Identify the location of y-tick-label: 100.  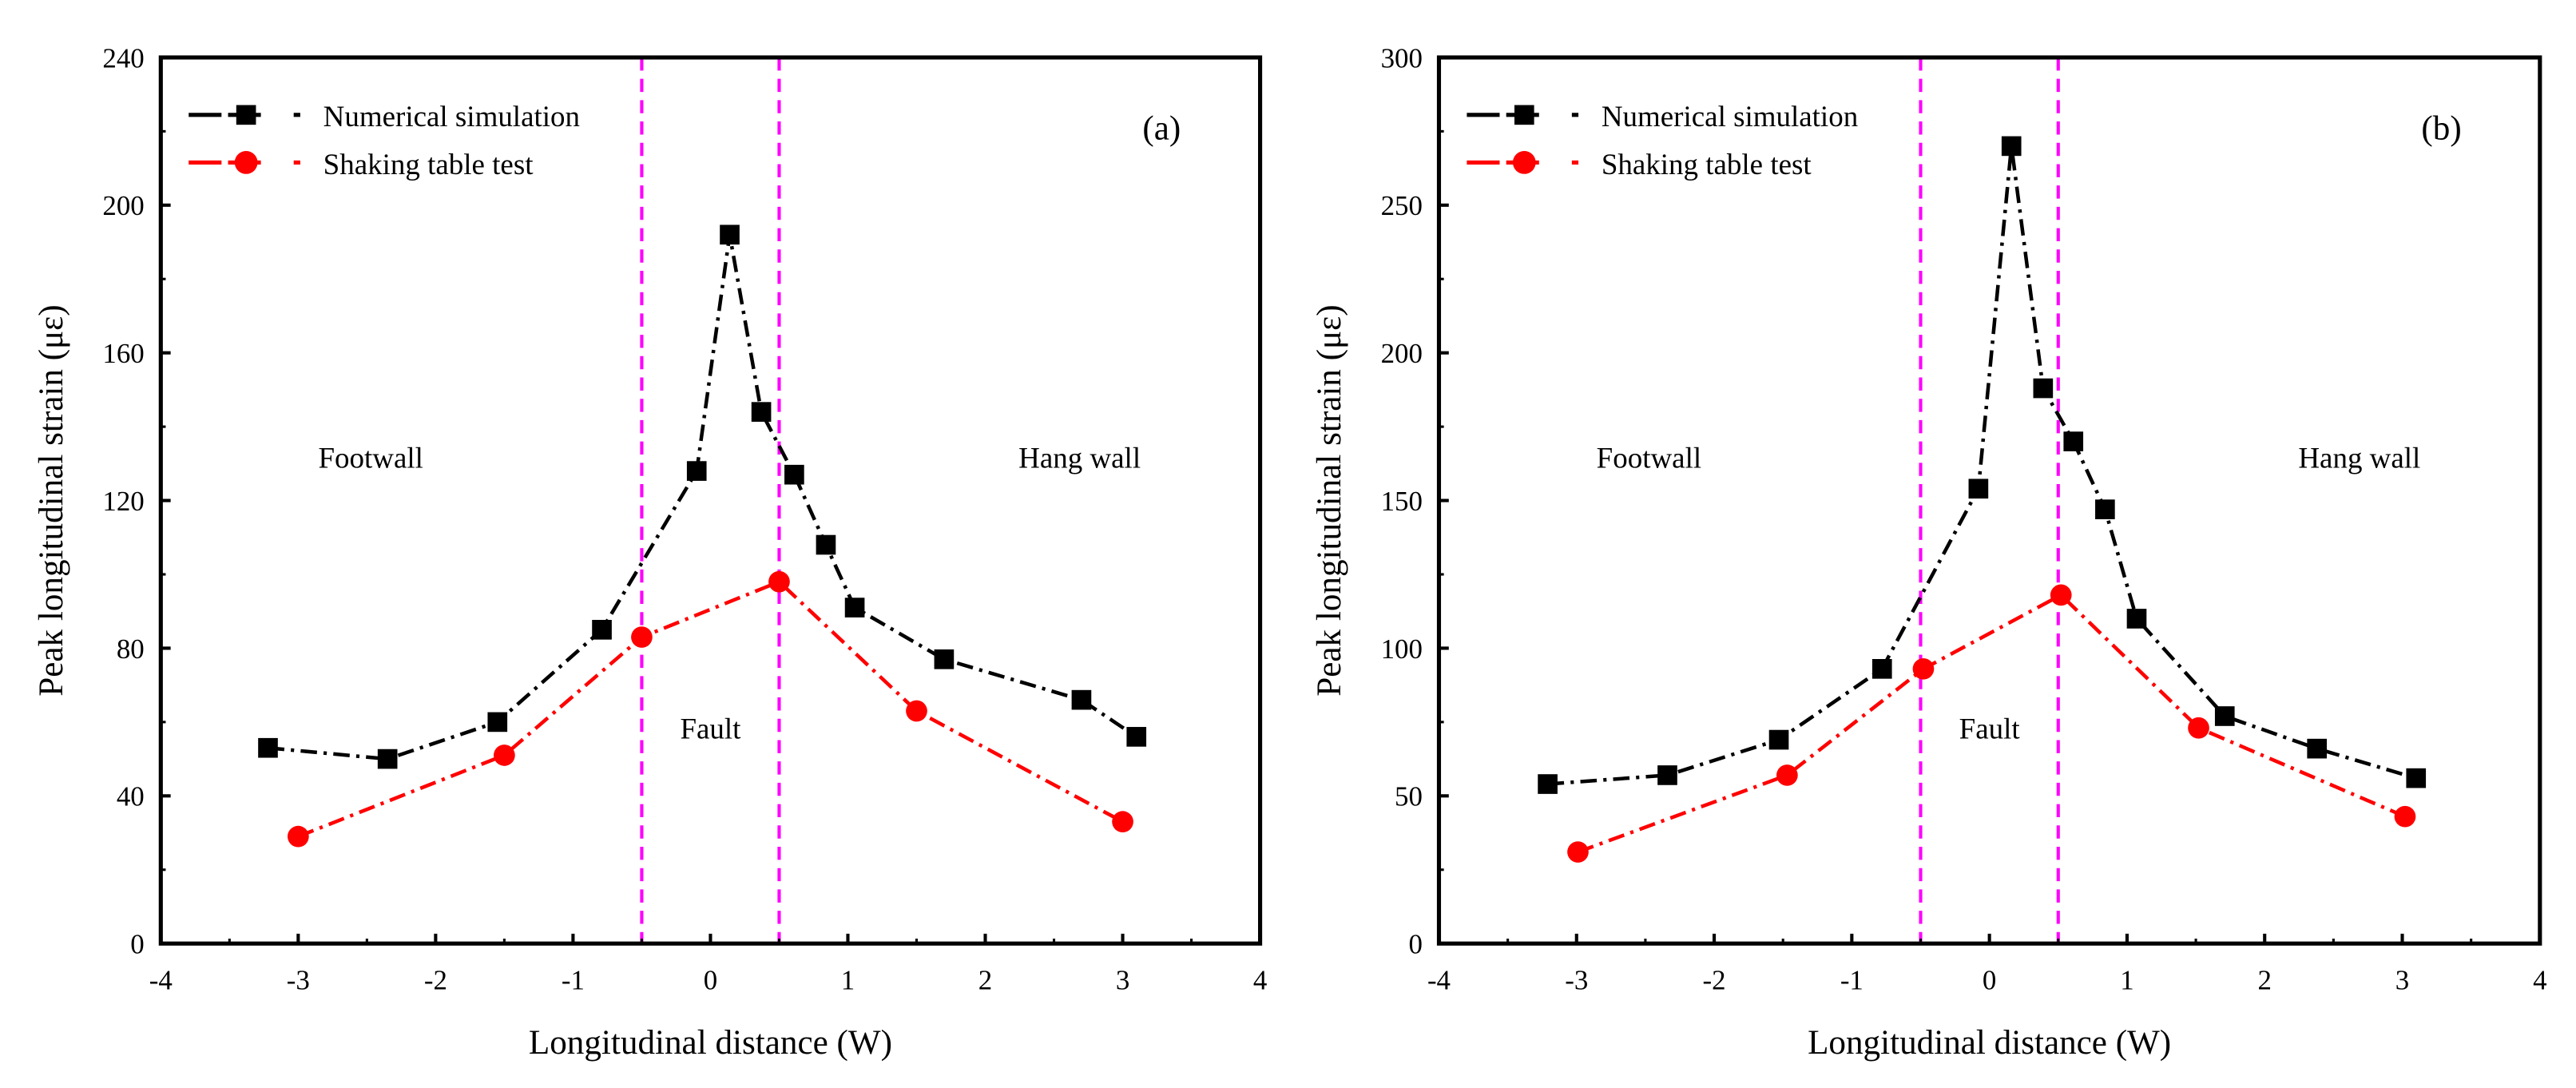
(1402, 649).